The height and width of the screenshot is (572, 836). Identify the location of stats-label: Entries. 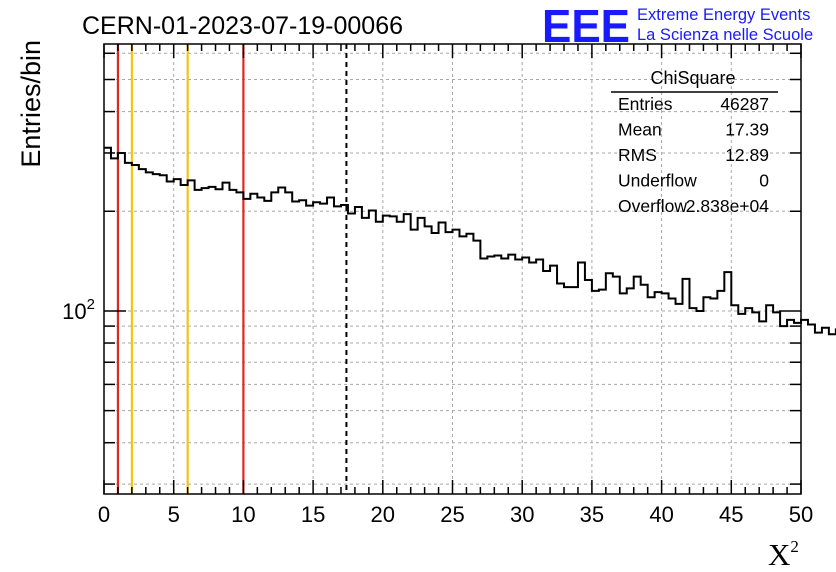
(645, 104).